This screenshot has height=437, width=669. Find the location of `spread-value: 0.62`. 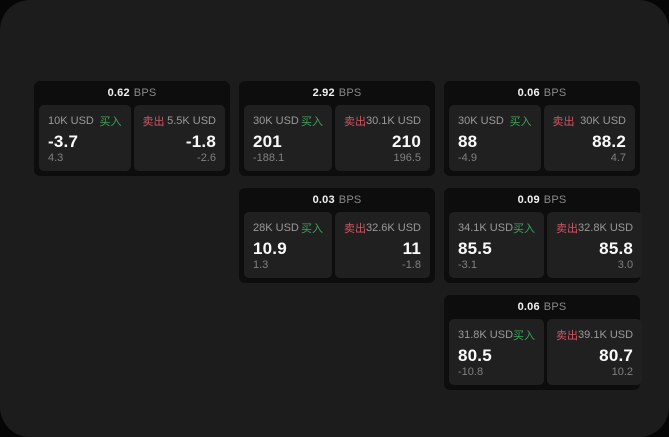

spread-value: 0.62 is located at coordinates (118, 93).